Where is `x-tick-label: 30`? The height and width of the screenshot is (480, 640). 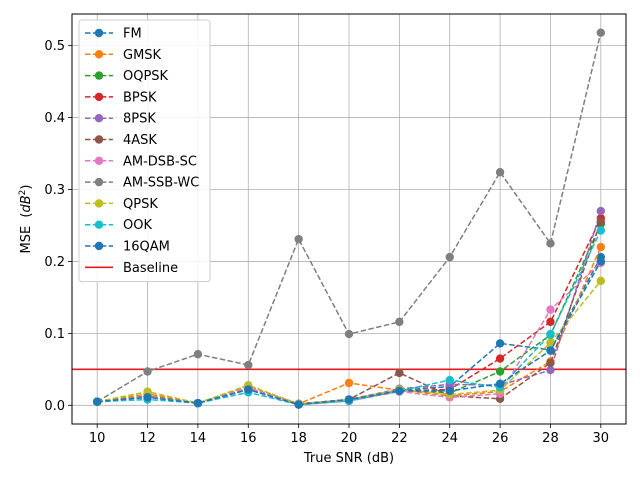
x-tick-label: 30 is located at coordinates (601, 438).